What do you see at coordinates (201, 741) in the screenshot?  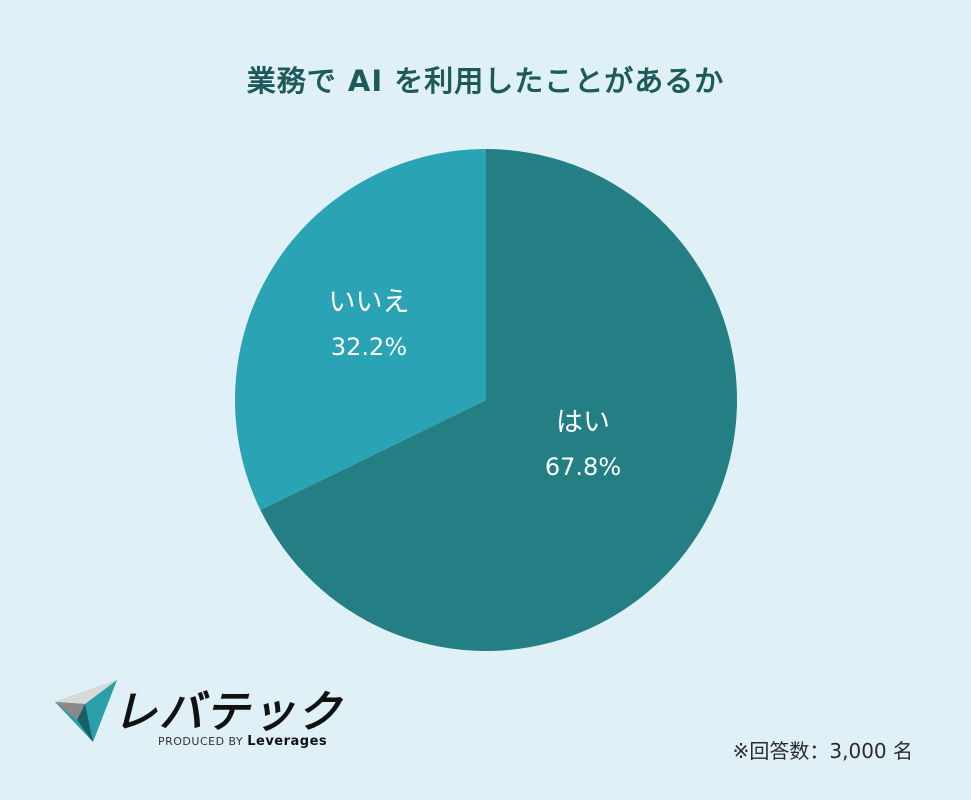 I see `produced-by-text: PRODUCED BY` at bounding box center [201, 741].